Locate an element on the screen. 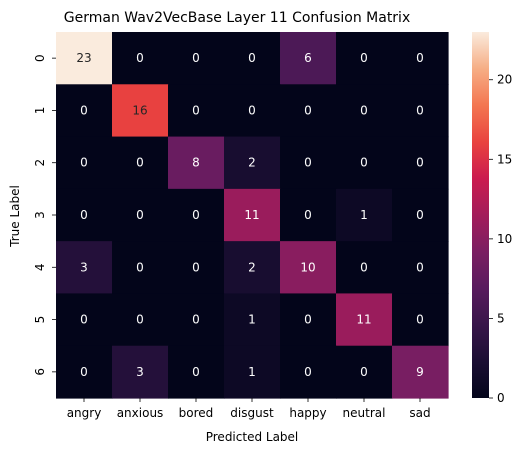  cell-value-label: 8 is located at coordinates (196, 163).